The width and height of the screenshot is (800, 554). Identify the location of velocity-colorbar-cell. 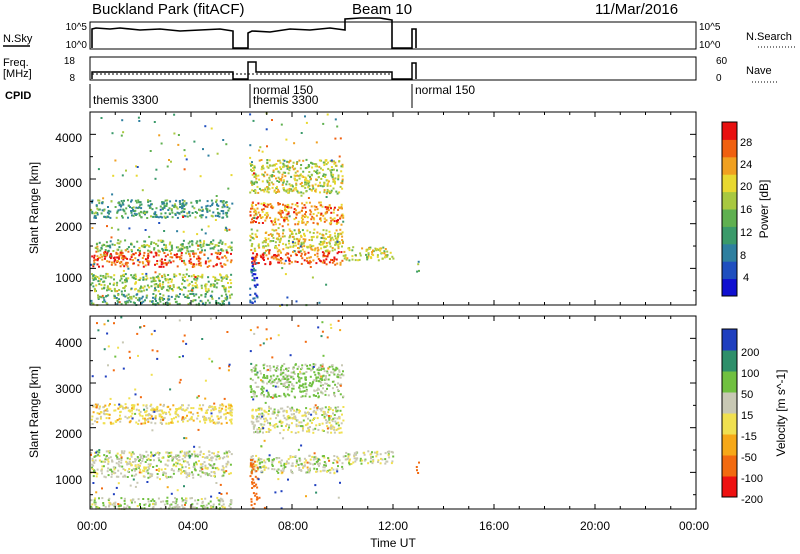
(729, 487).